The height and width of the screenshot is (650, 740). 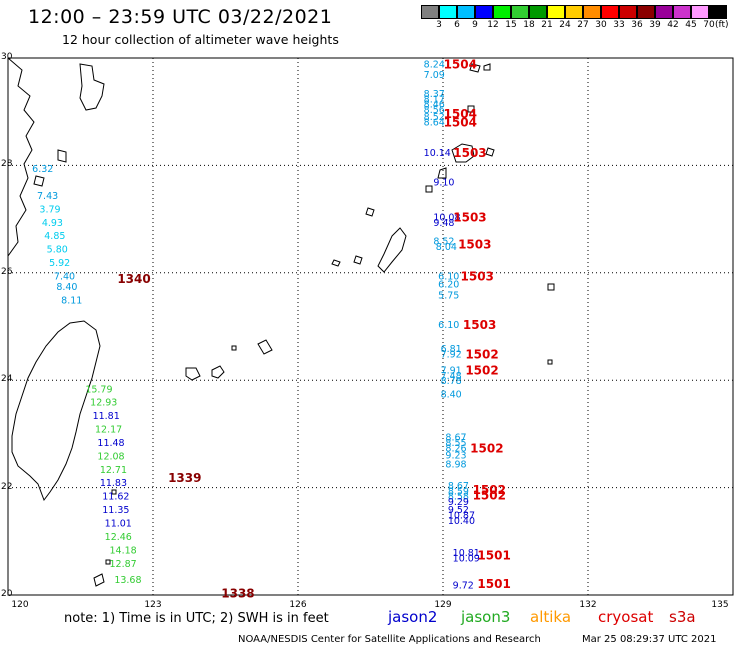 What do you see at coordinates (551, 617) in the screenshot?
I see `satellite-label-altika: altika` at bounding box center [551, 617].